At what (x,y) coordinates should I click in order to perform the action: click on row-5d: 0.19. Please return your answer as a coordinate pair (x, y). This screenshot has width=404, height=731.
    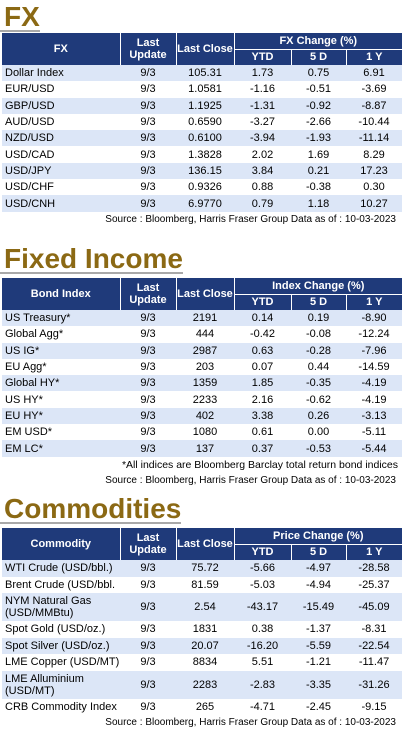
    Looking at the image, I should click on (318, 318).